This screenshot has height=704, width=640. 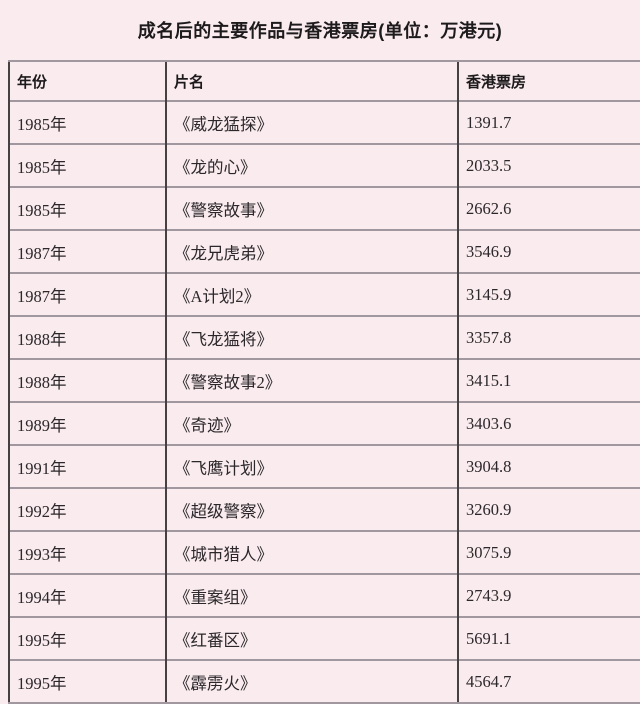 I want to click on gross-cell: 3260.9, so click(x=548, y=509).